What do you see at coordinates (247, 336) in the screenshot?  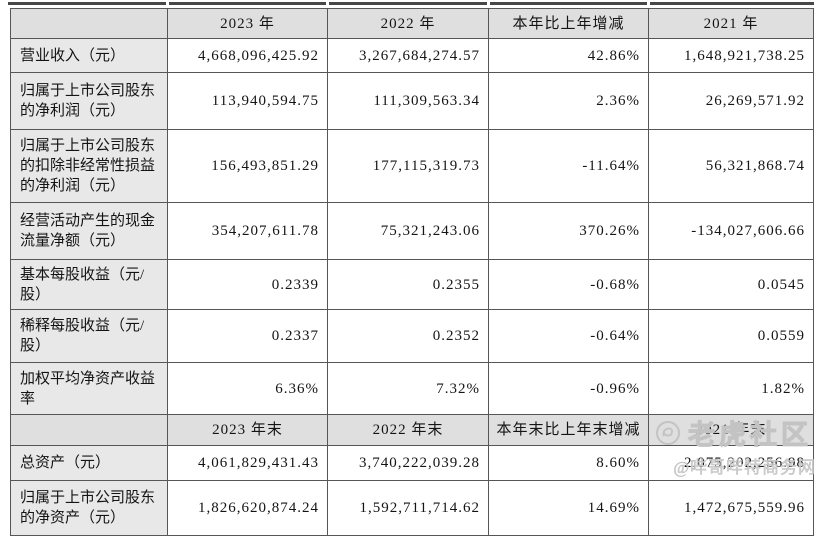 I see `cell-2023: 0.2337` at bounding box center [247, 336].